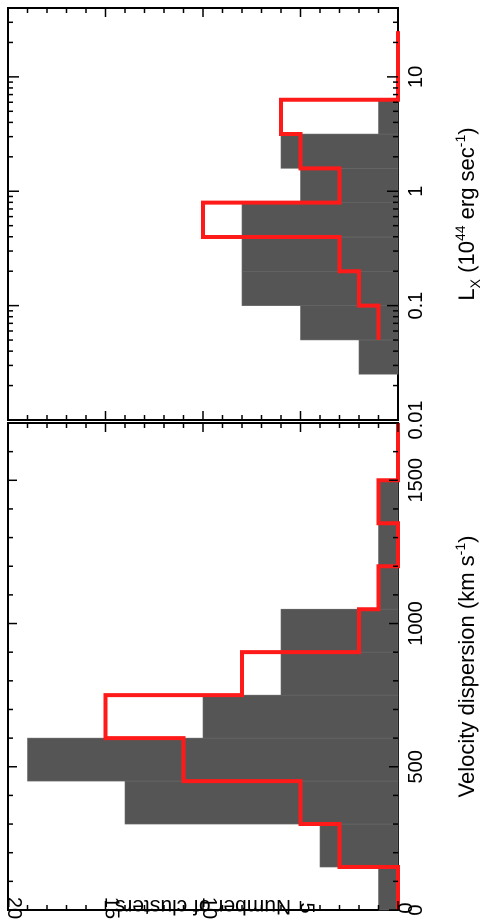 The height and width of the screenshot is (920, 491). Describe the element at coordinates (466, 294) in the screenshot. I see `luminosity-label-L: L` at that location.